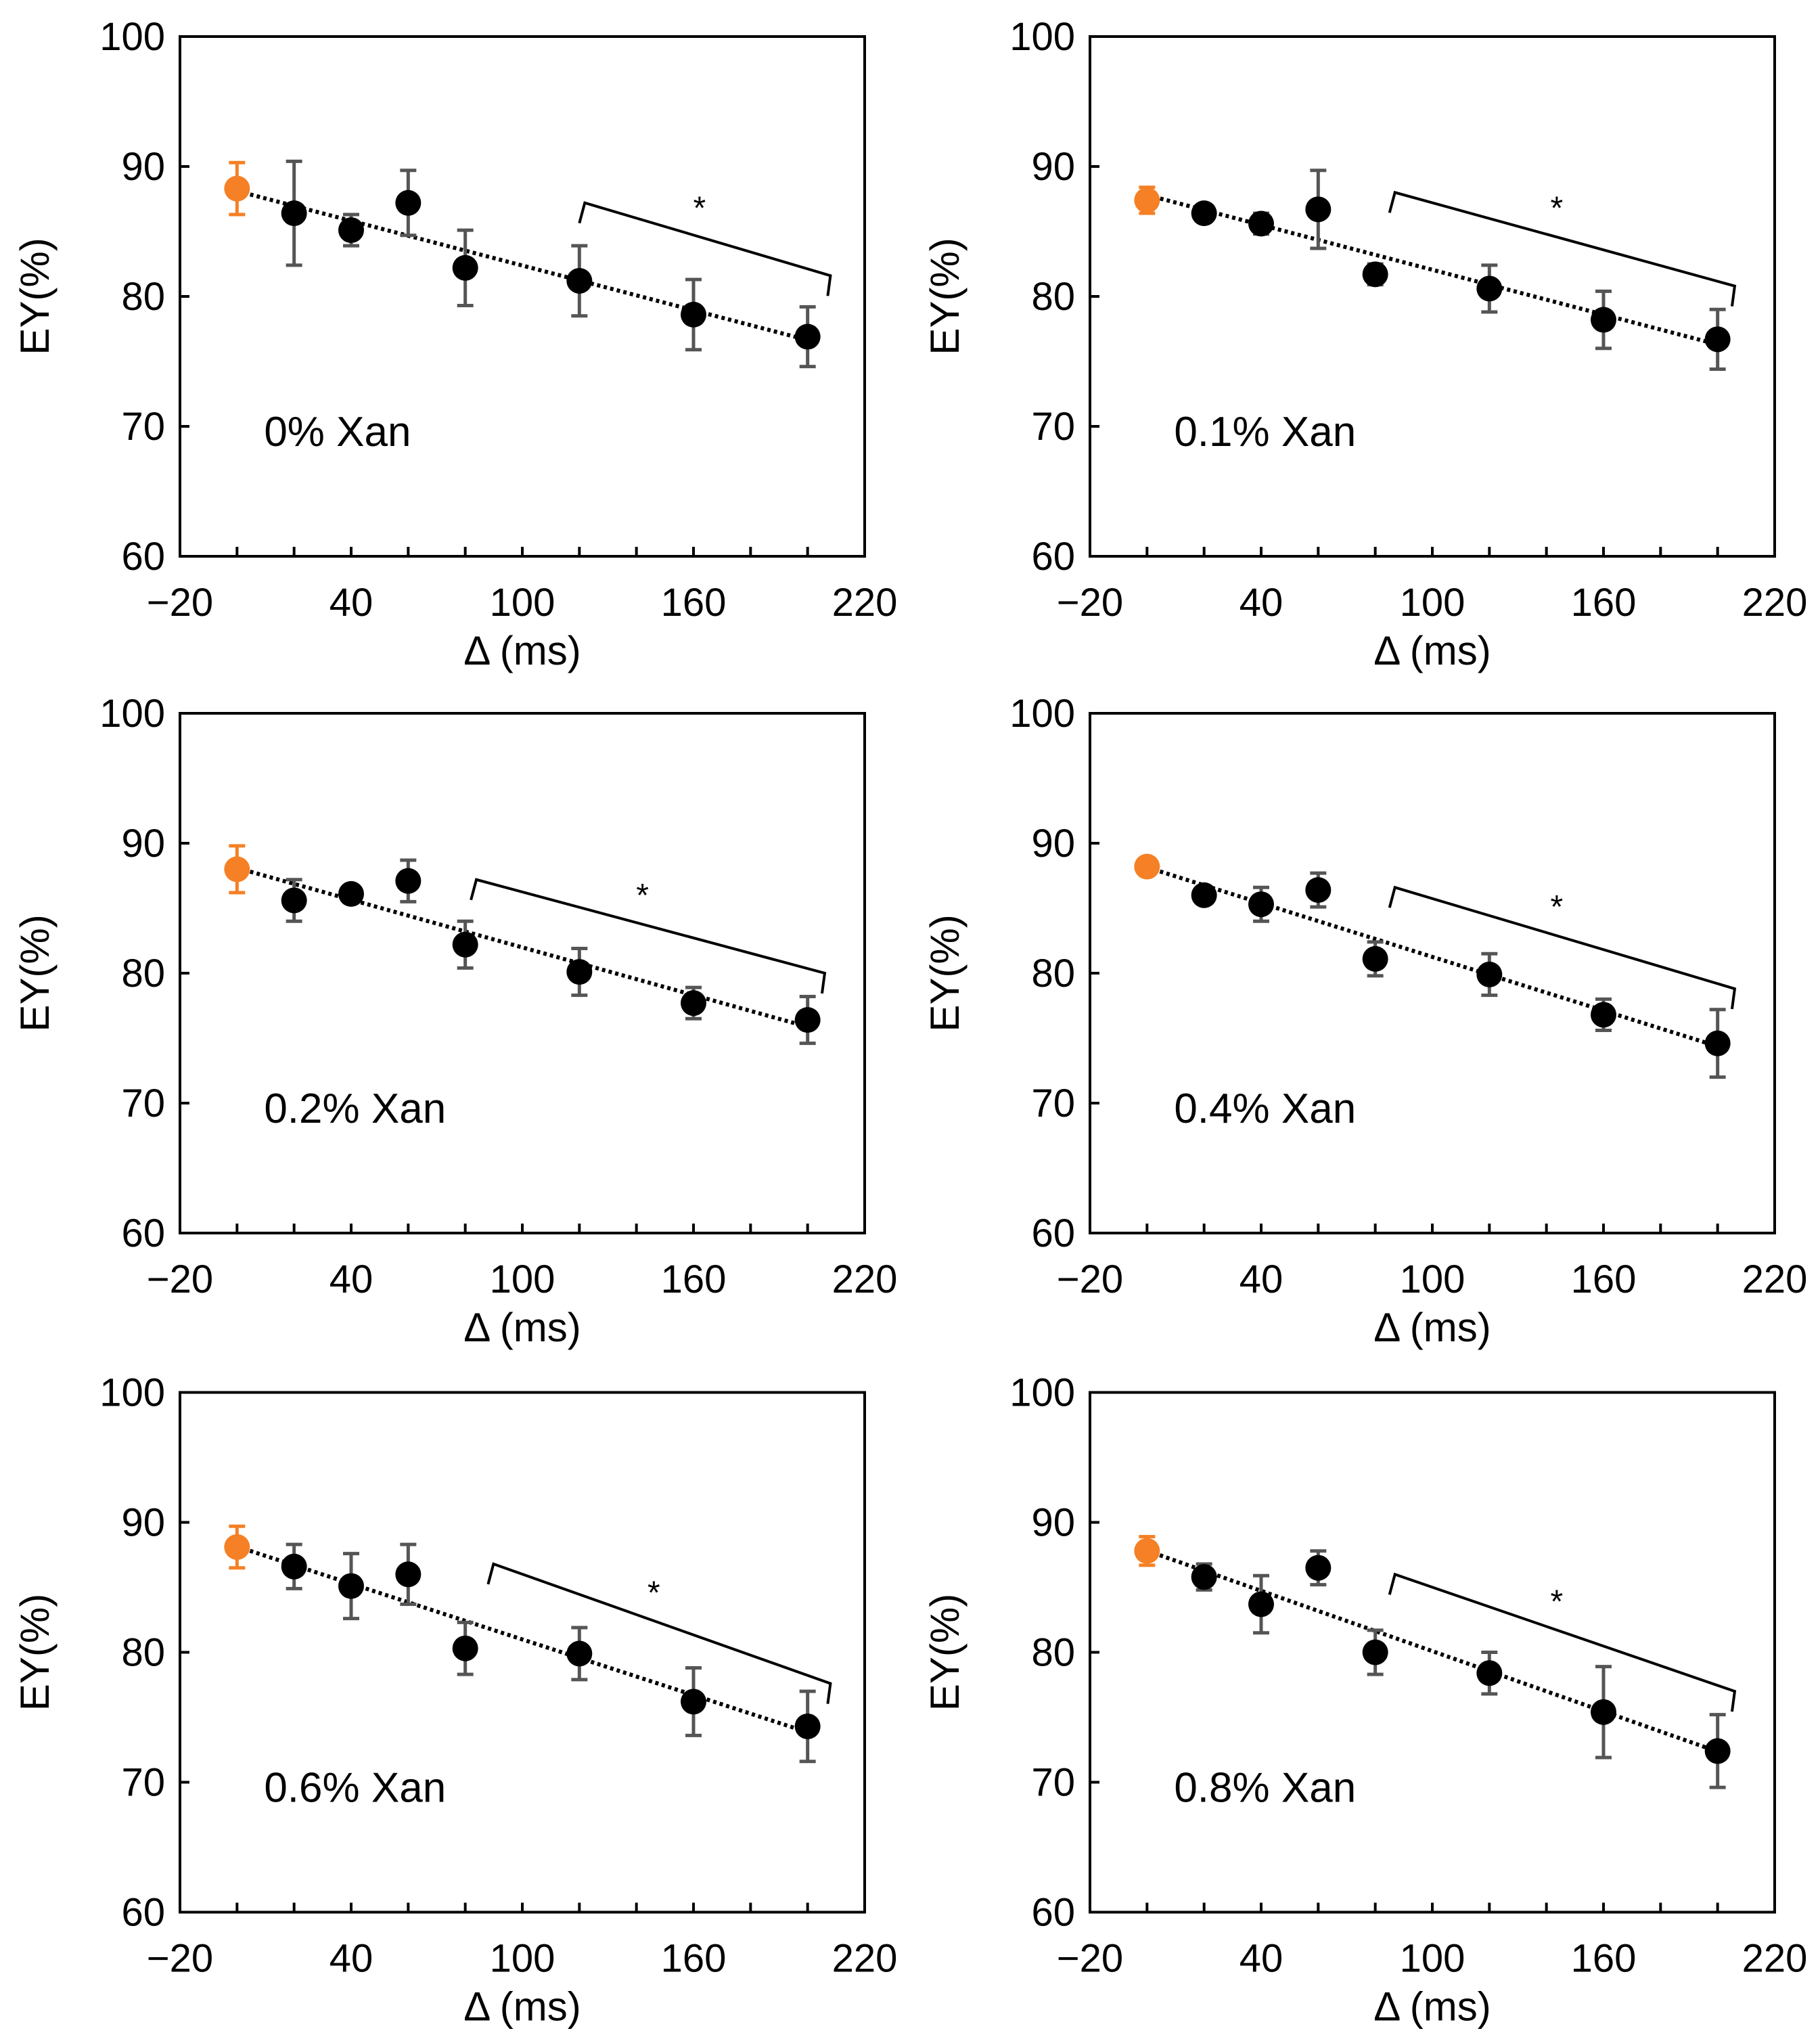  Describe the element at coordinates (1265, 1787) in the screenshot. I see `panel-label: 0.8% Xan` at that location.